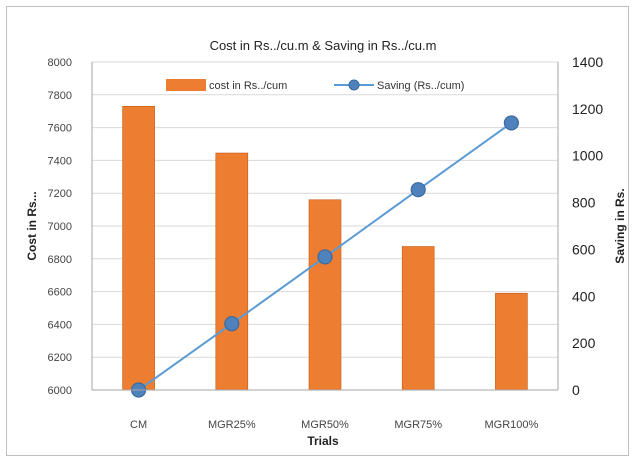  Describe the element at coordinates (60, 391) in the screenshot. I see `y-tick-label: 6000` at that location.